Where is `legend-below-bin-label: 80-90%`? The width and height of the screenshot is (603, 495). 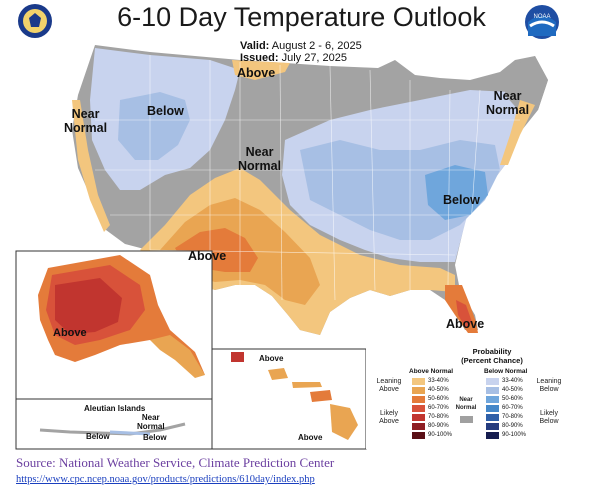 legend-below-bin-label: 80-90% is located at coordinates (512, 426).